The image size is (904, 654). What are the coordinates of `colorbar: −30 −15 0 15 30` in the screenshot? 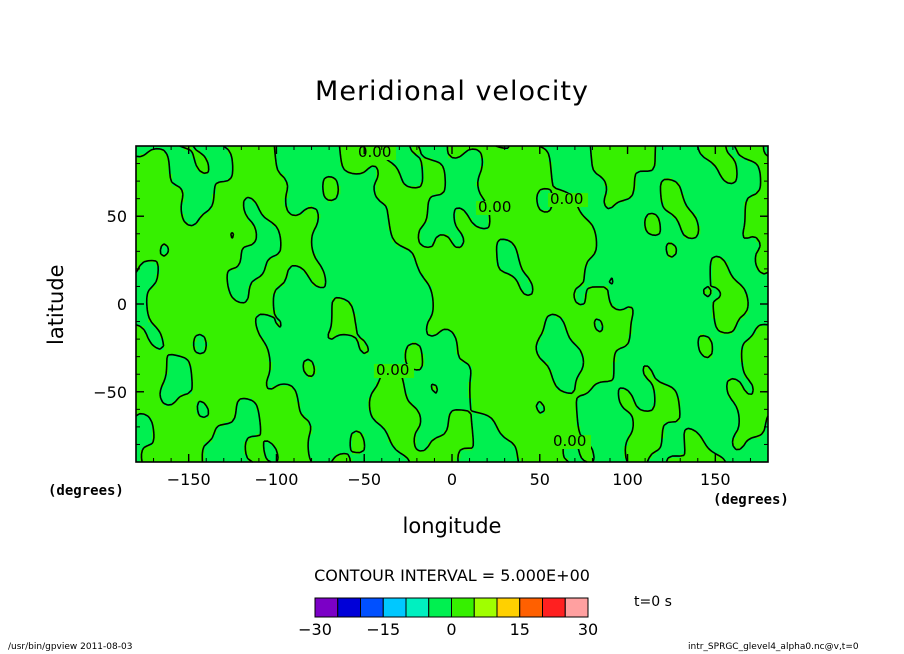 It's located at (448, 618).